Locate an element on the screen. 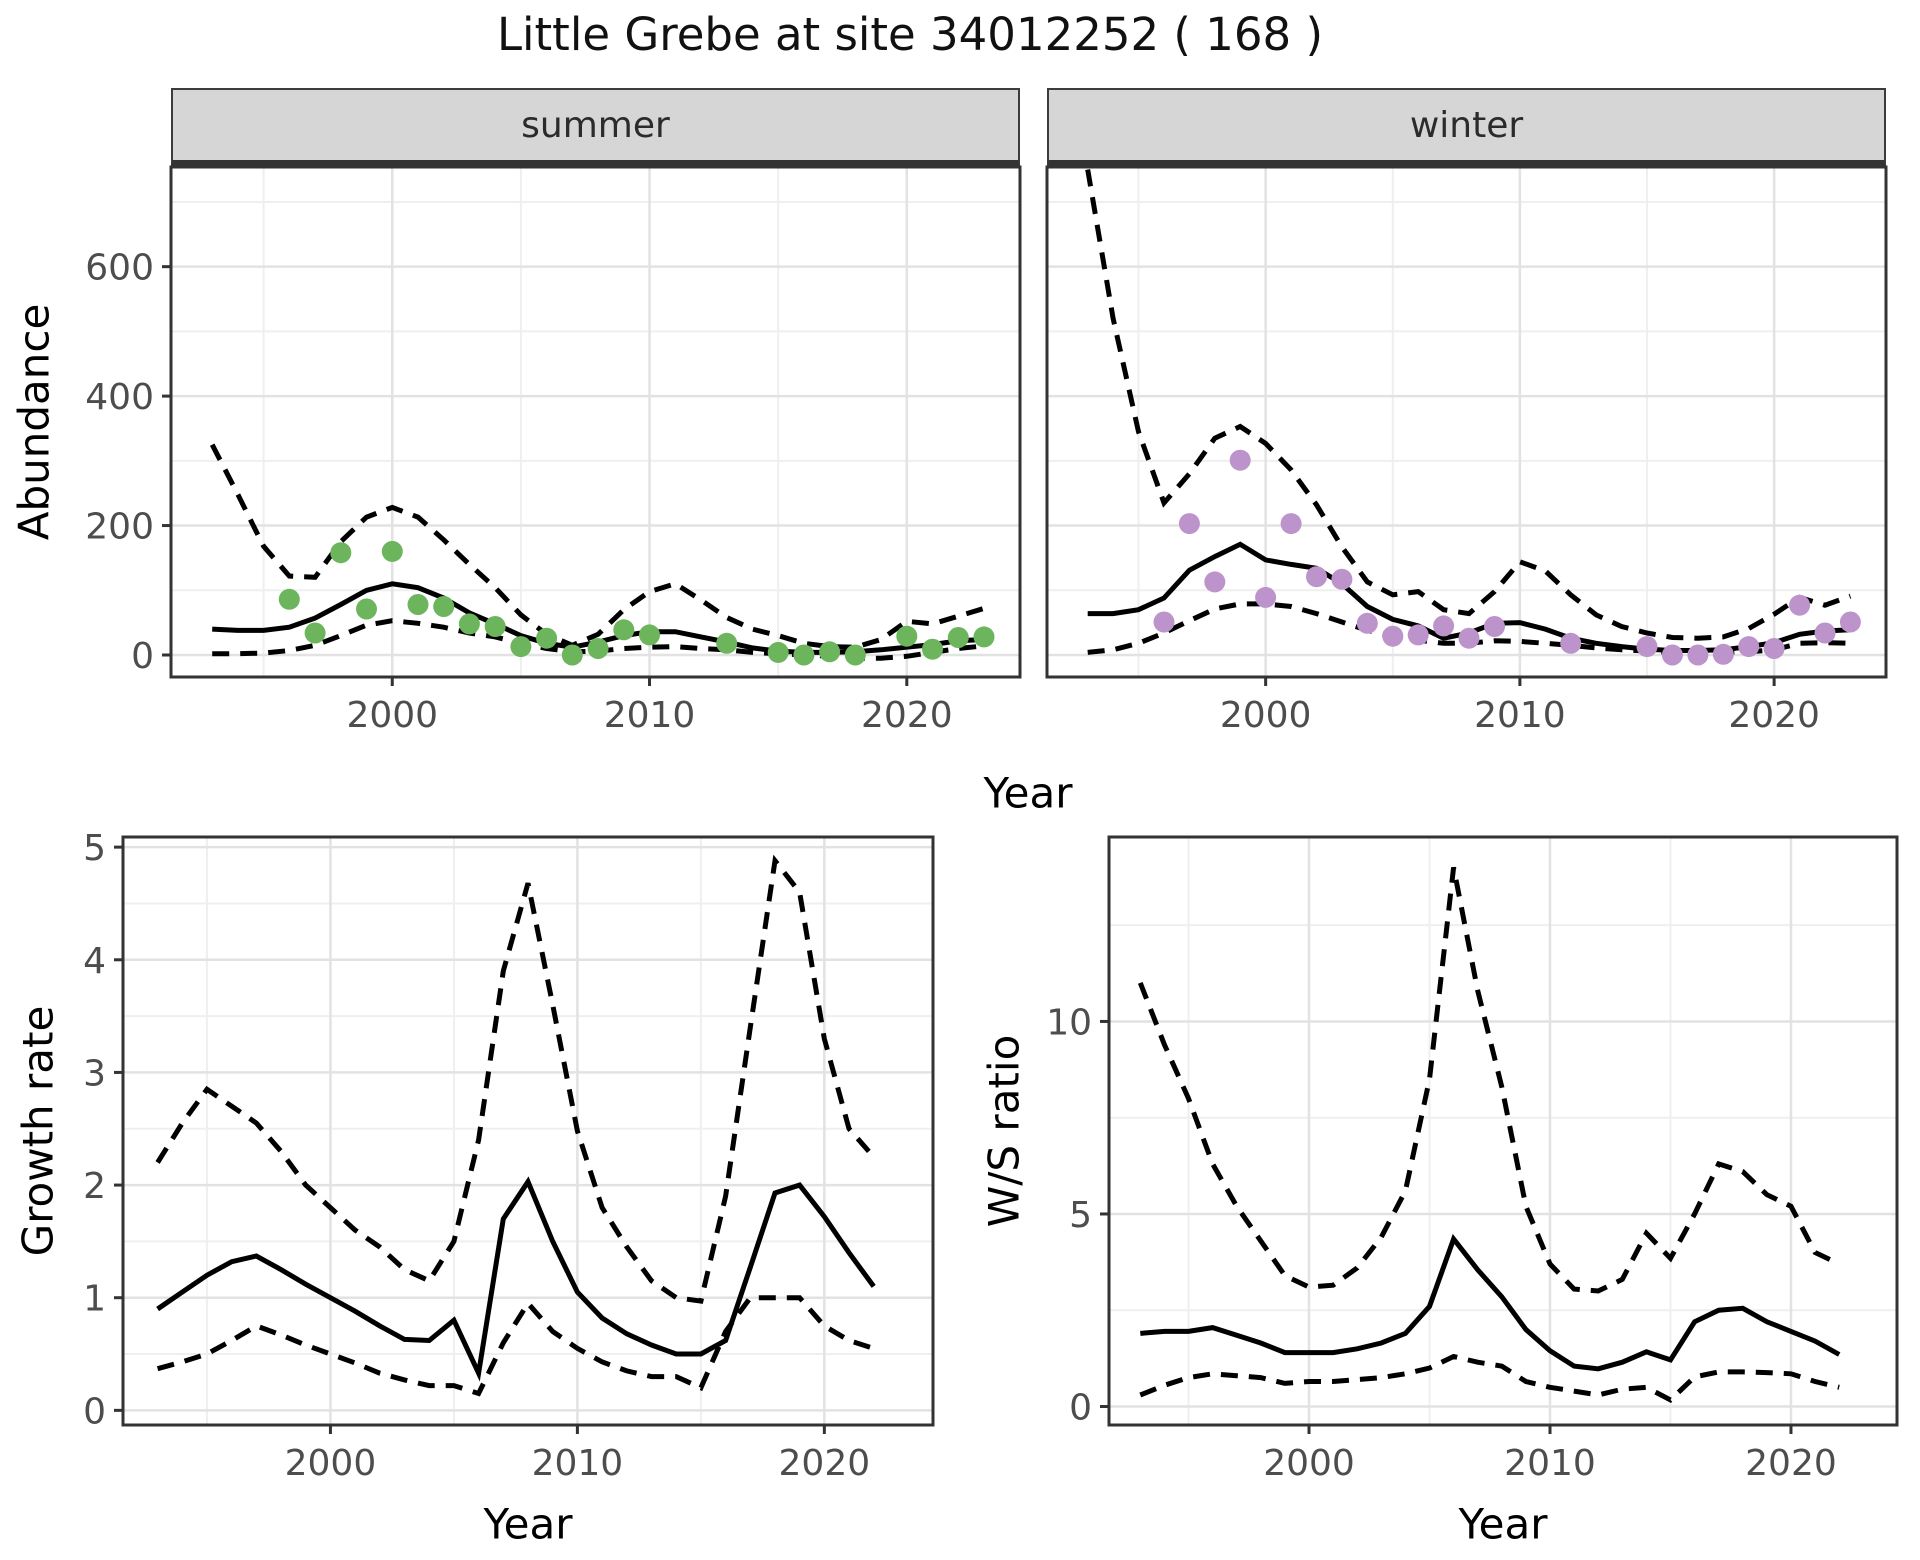  growth-y-tick-label: 3 is located at coordinates (94, 1073).